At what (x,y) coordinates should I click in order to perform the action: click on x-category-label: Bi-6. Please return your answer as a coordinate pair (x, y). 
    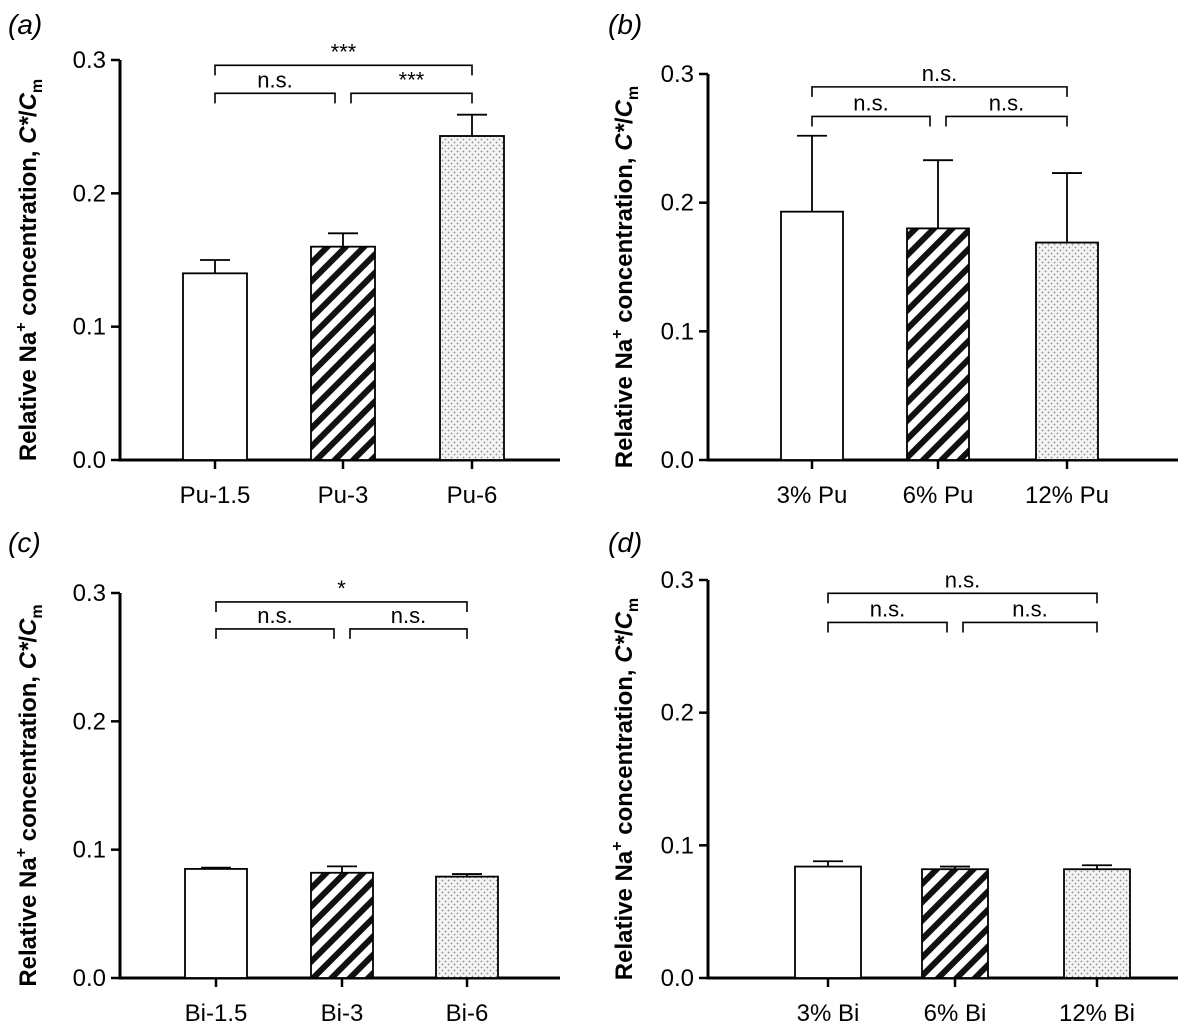
    Looking at the image, I should click on (467, 1013).